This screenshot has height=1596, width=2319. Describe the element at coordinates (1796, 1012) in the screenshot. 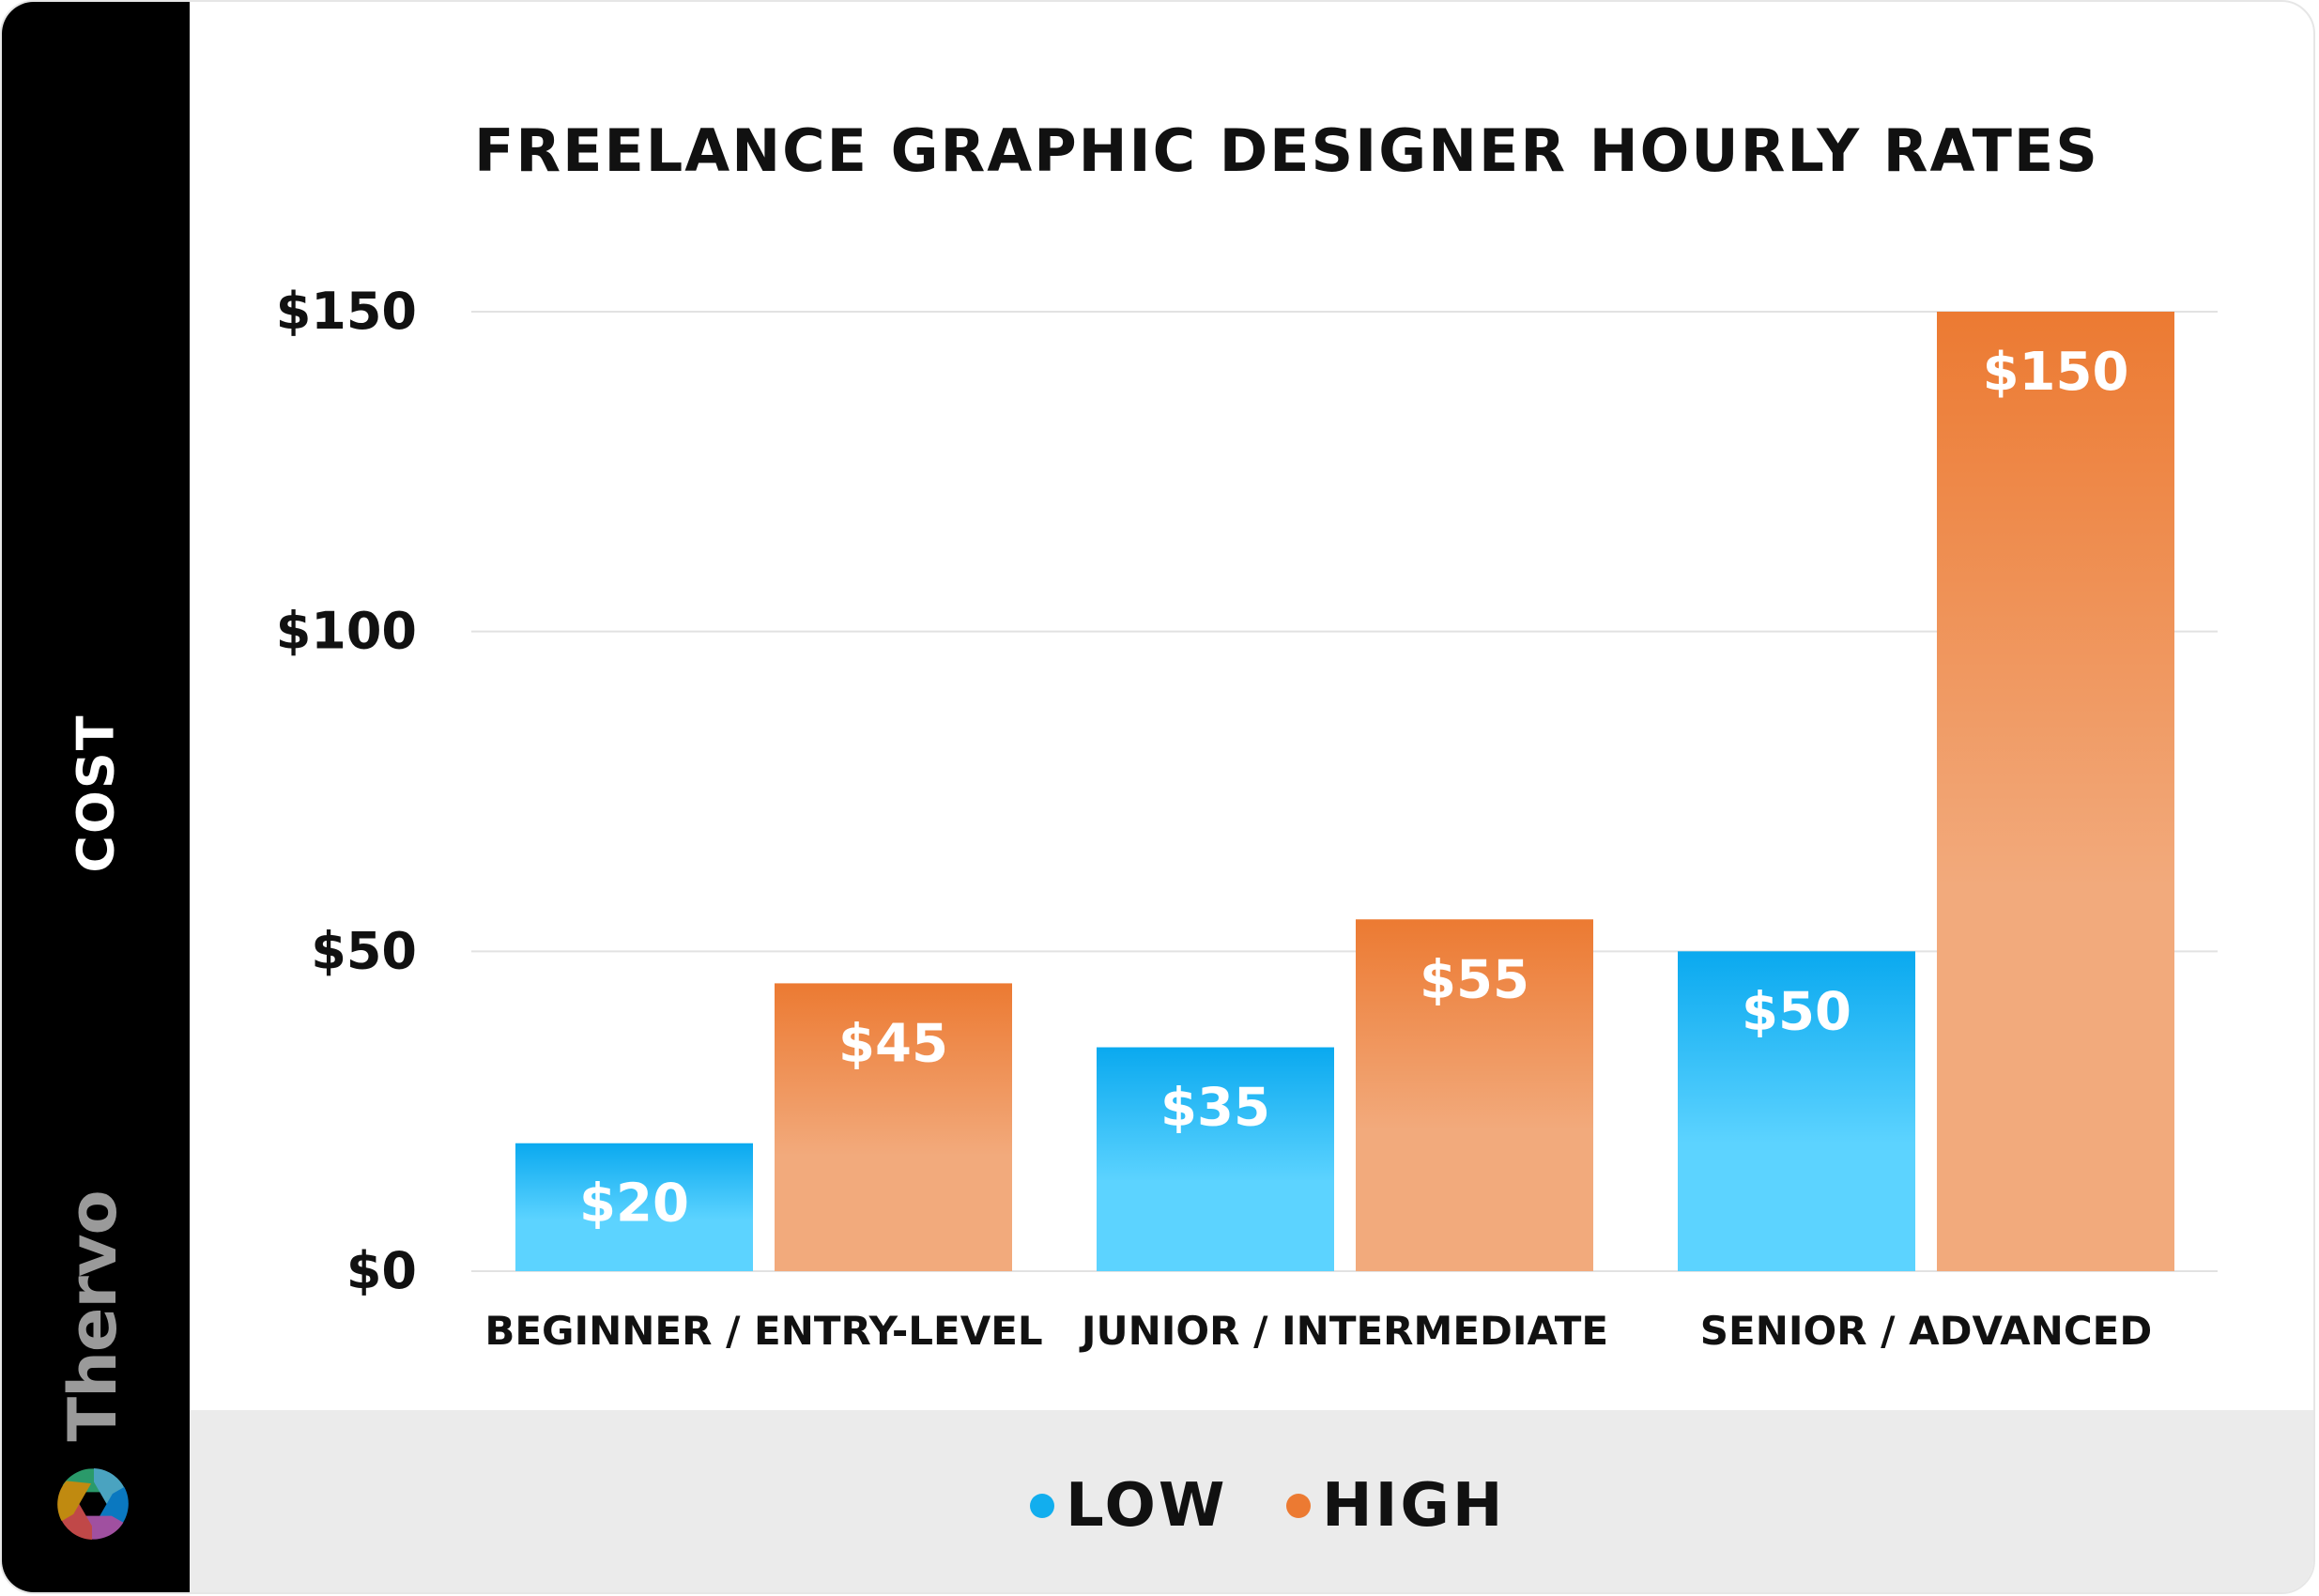

I see `data-label: $50` at that location.